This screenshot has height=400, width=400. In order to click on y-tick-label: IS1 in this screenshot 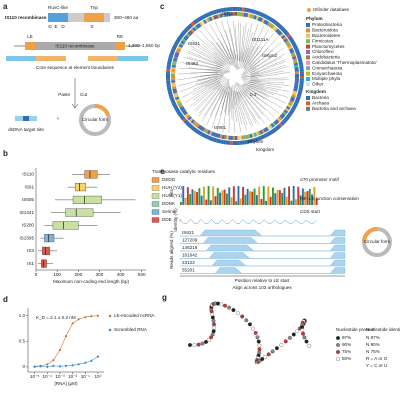, I will do `click(30, 263)`.